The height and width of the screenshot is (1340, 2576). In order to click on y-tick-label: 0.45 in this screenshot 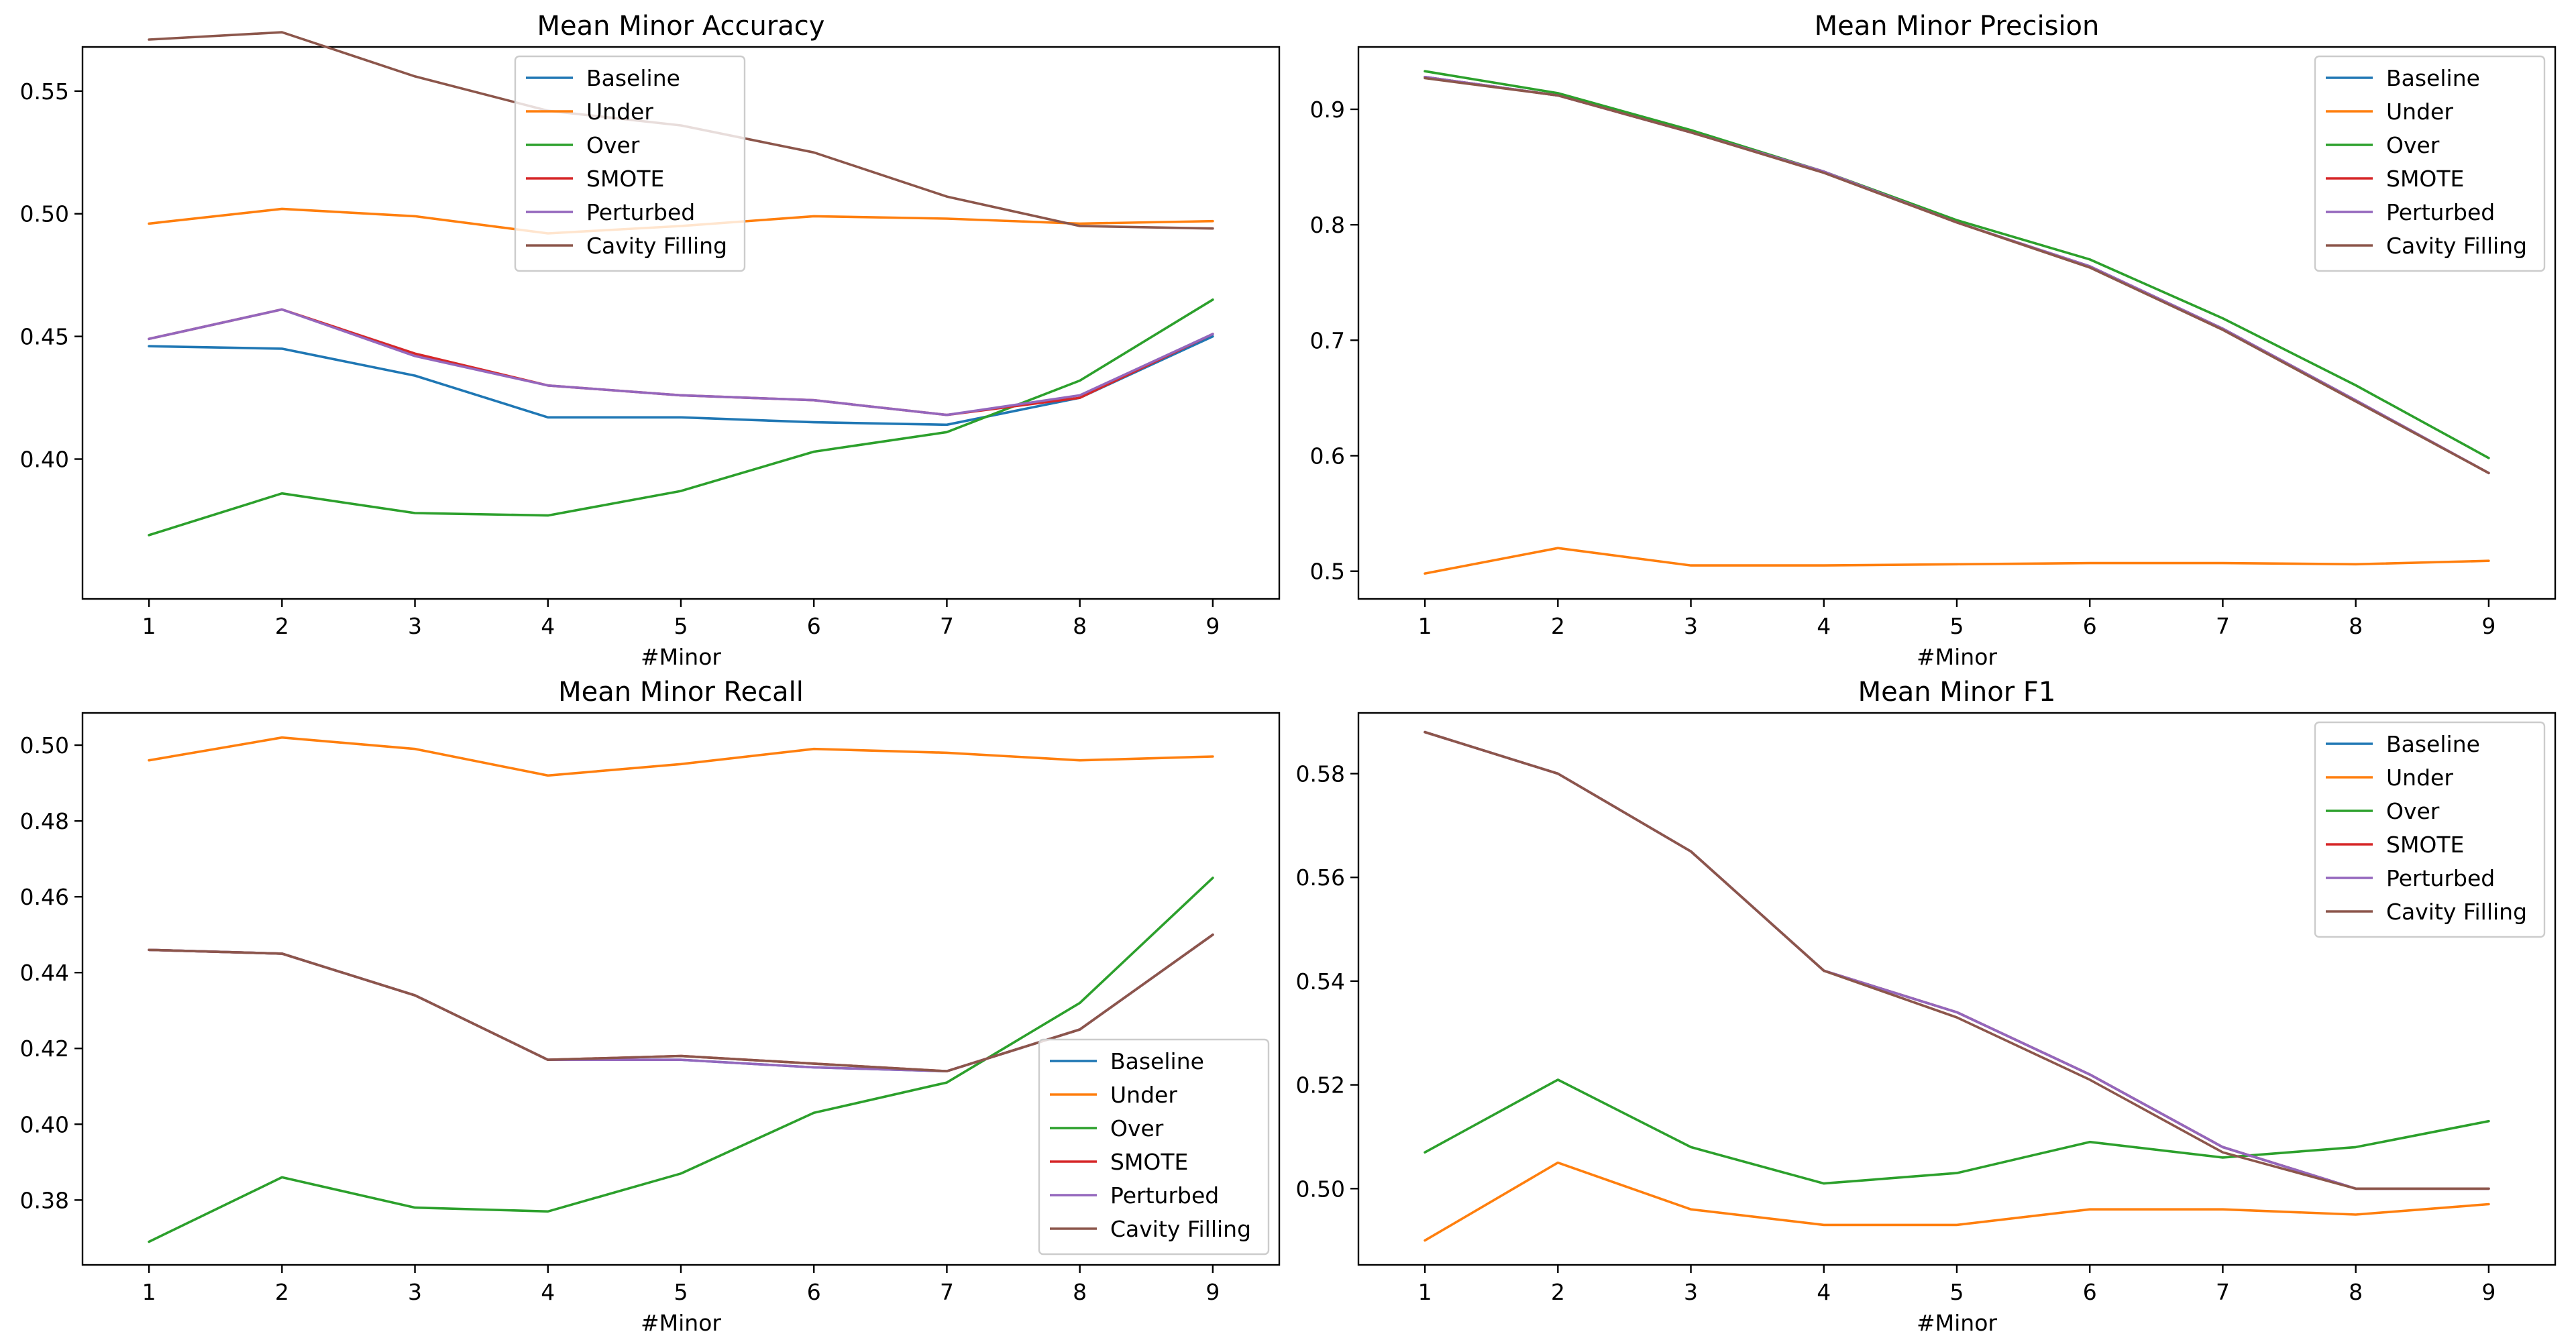, I will do `click(44, 337)`.